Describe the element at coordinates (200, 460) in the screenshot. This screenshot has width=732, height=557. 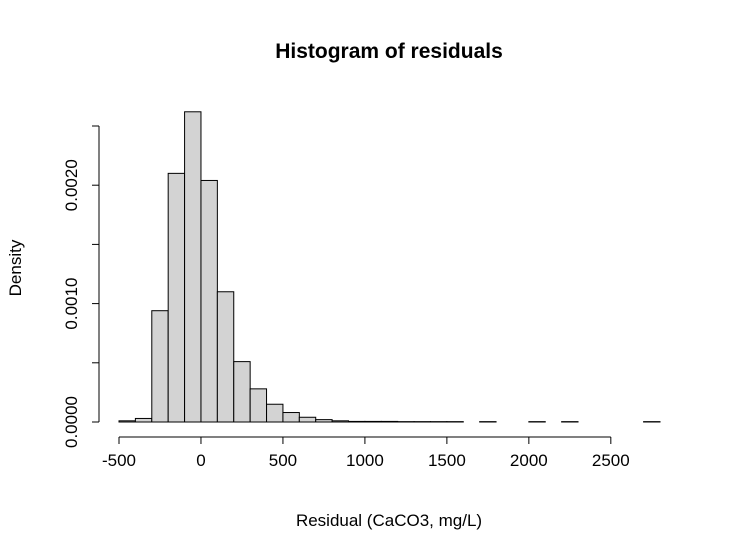
I see `x-tick-label: 0` at that location.